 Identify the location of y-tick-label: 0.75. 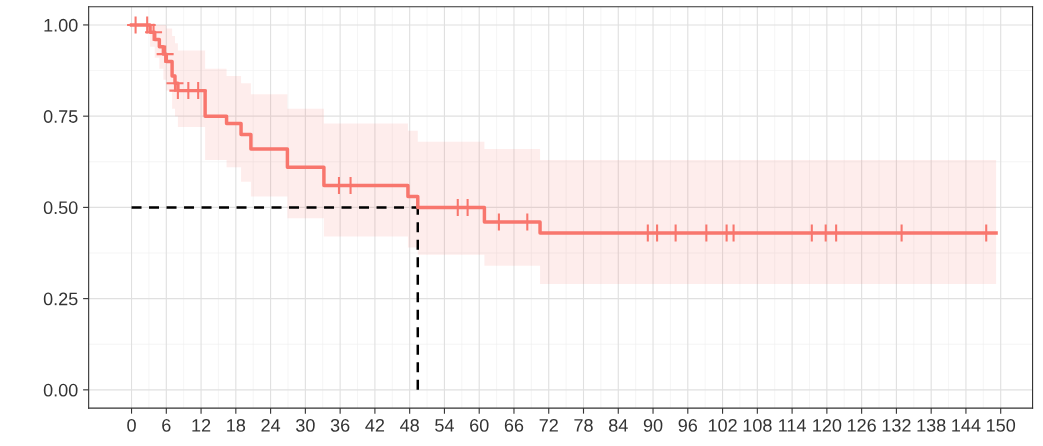
(60, 116).